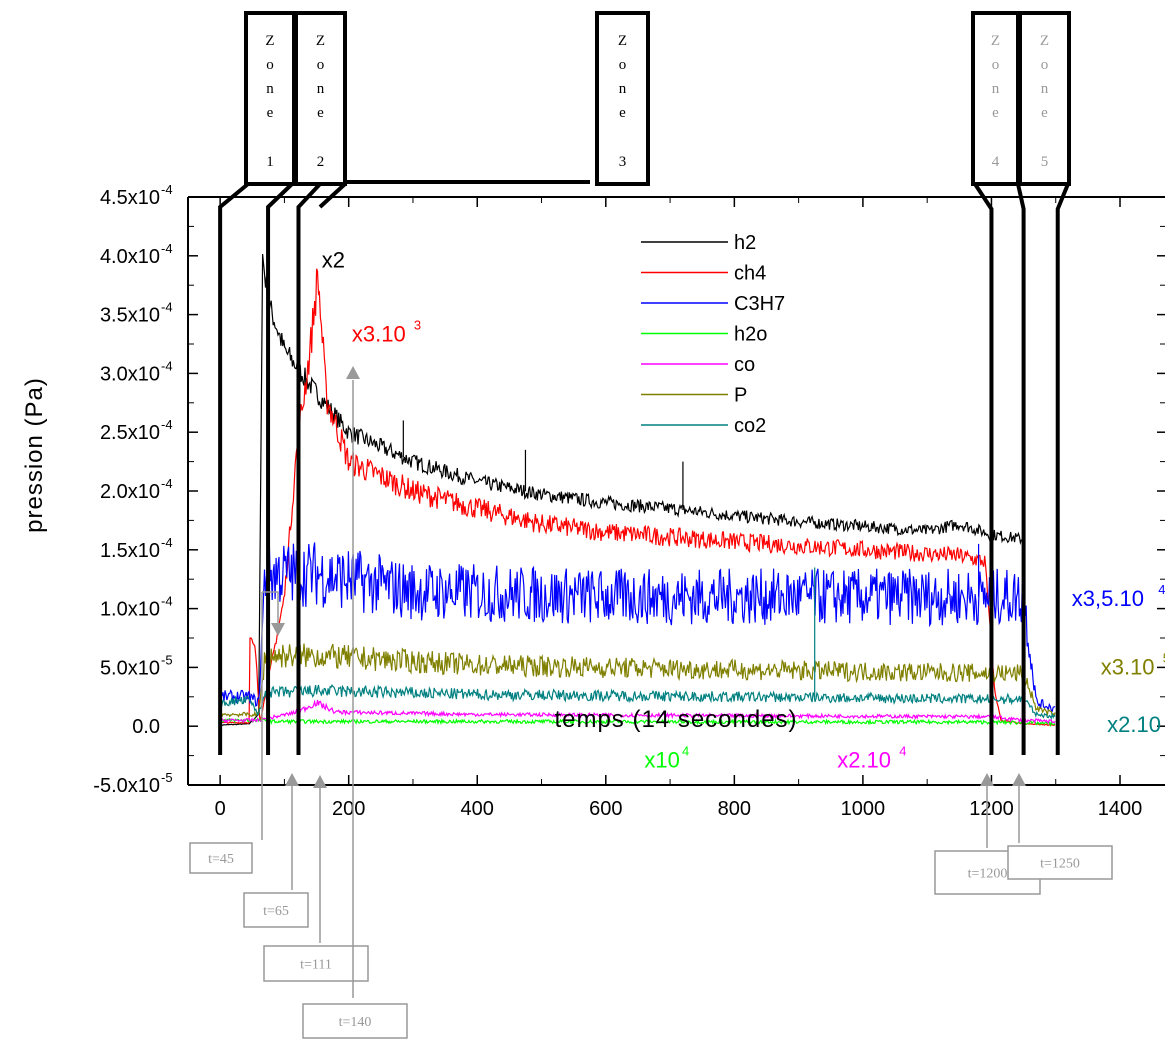 Image resolution: width=1165 pixels, height=1048 pixels. Describe the element at coordinates (130, 198) in the screenshot. I see `y-tick-label: 4.5x10` at that location.